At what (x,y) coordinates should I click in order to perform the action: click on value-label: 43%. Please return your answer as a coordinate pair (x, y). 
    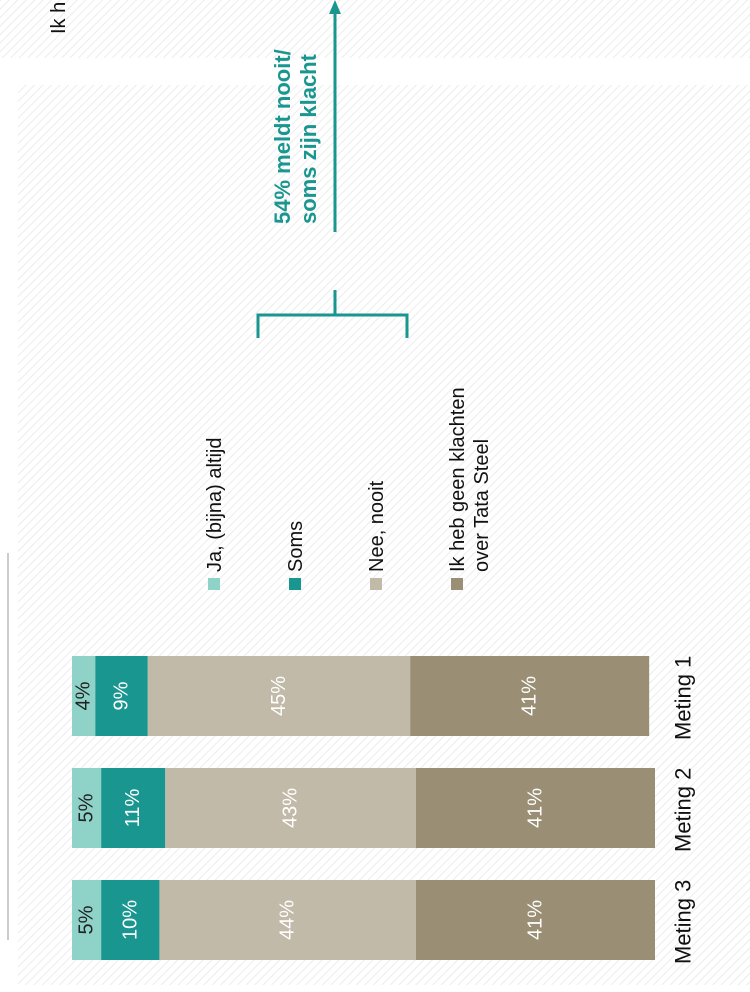
    Looking at the image, I should click on (291, 808).